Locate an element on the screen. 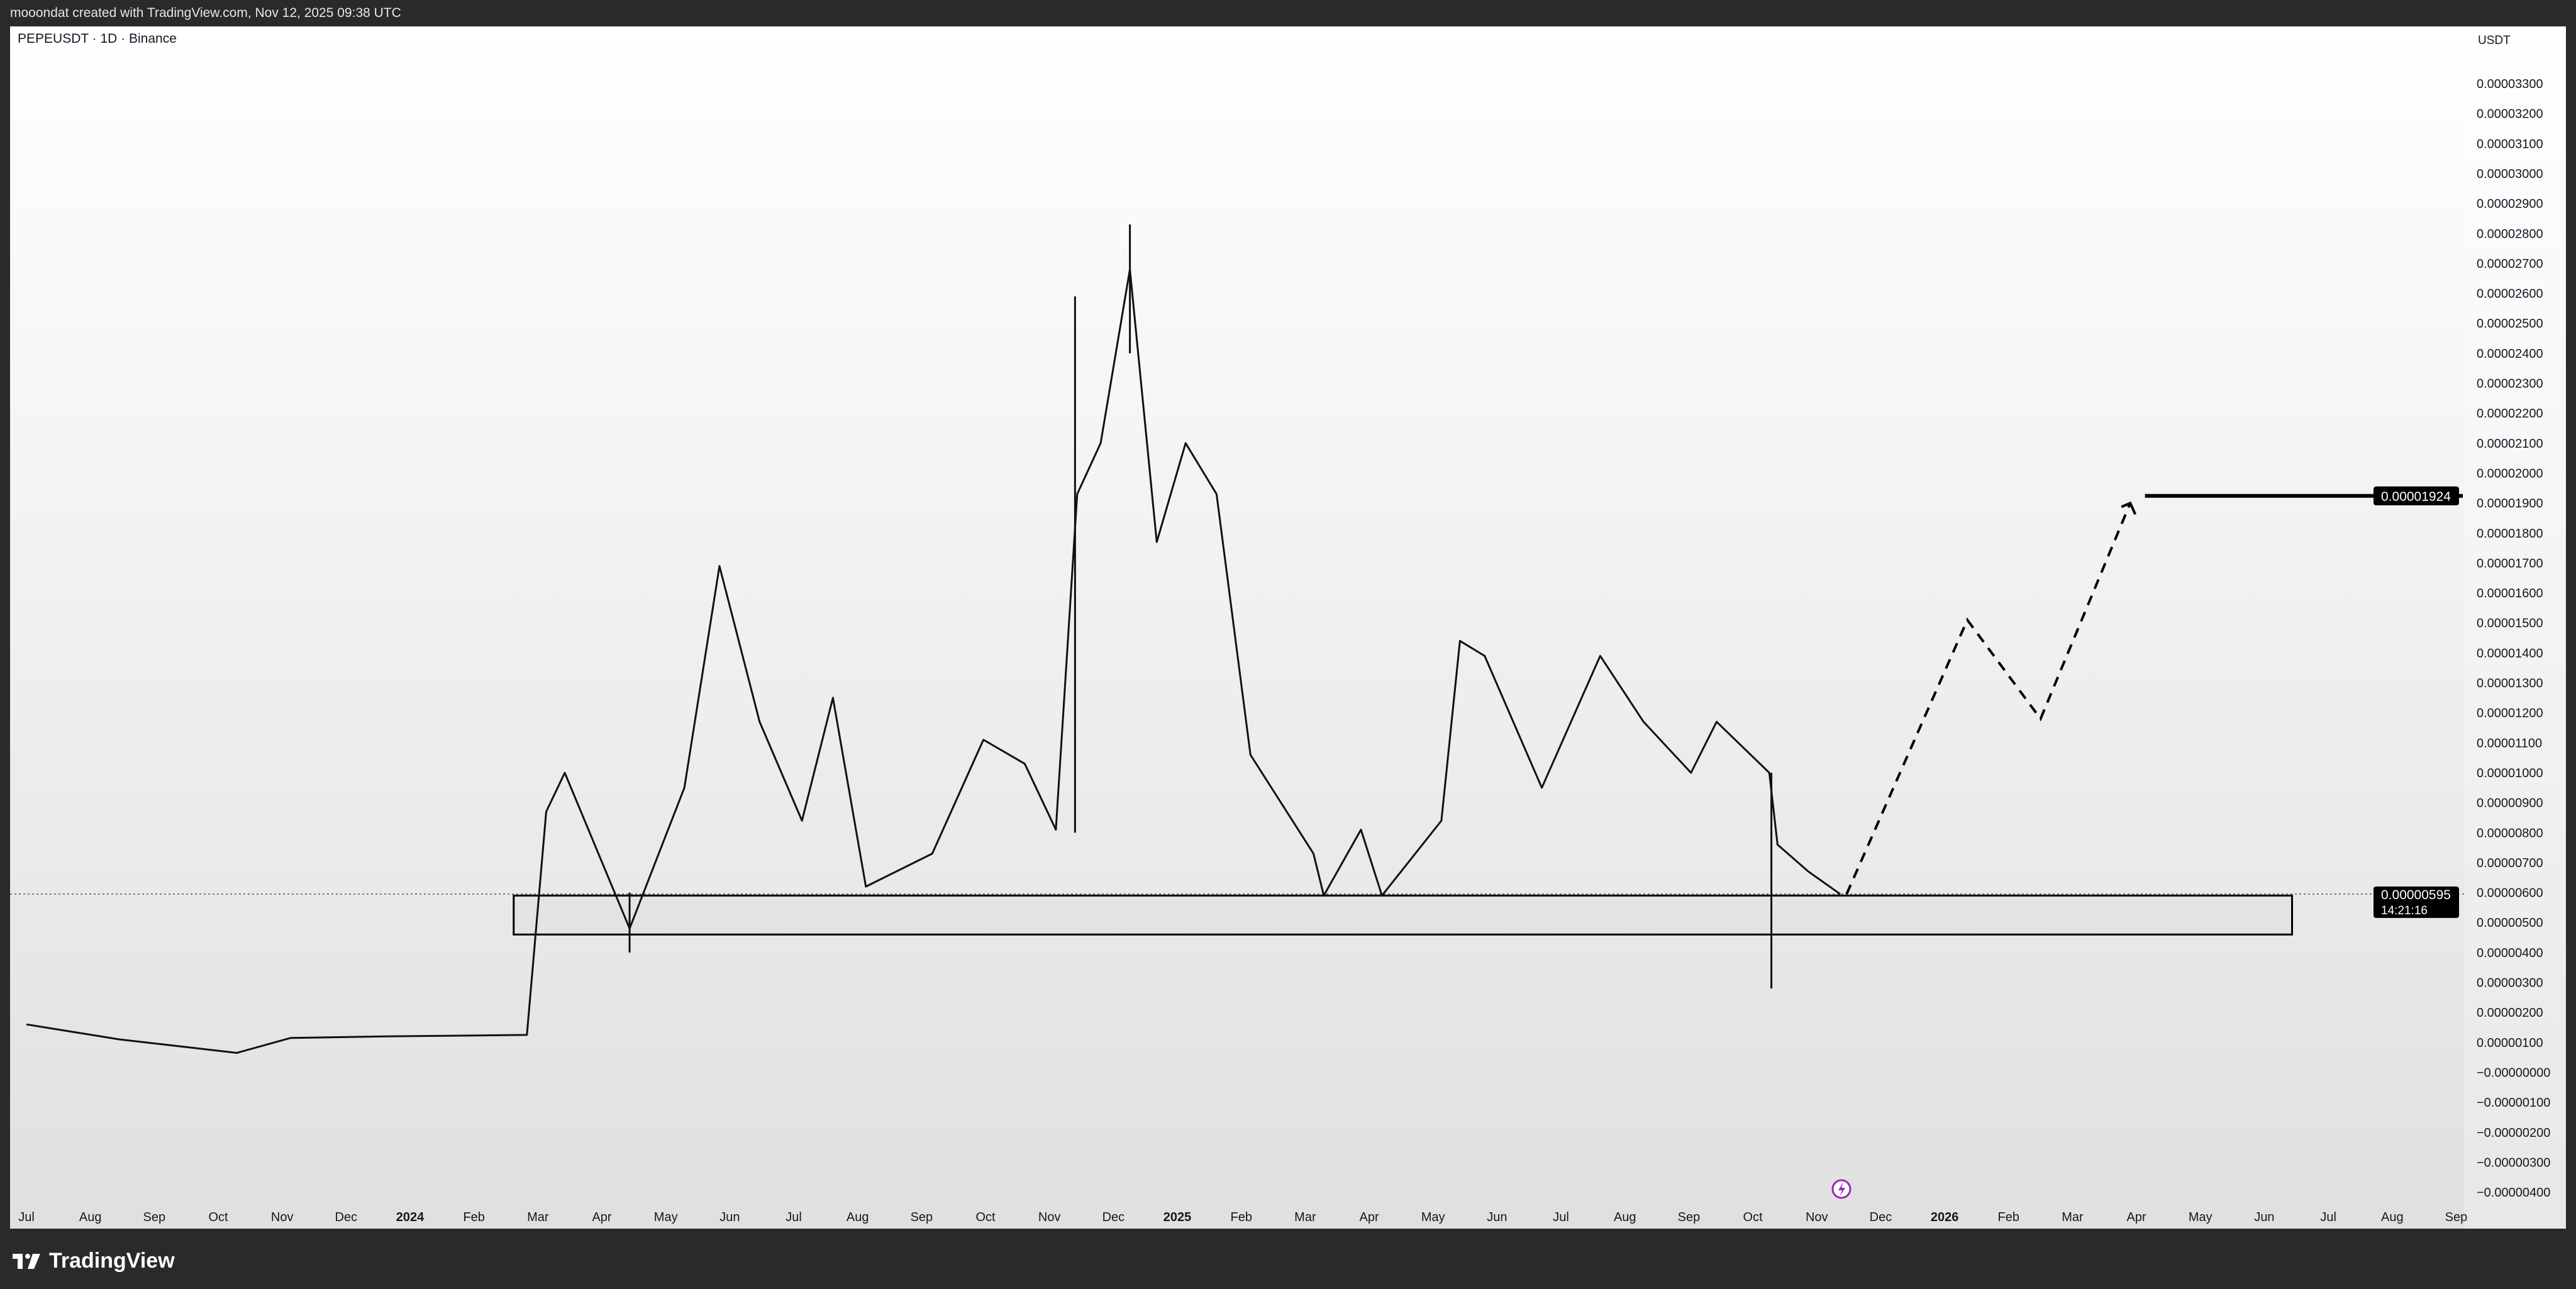 The width and height of the screenshot is (2576, 1289). footer-brand: TradingView is located at coordinates (94, 1260).